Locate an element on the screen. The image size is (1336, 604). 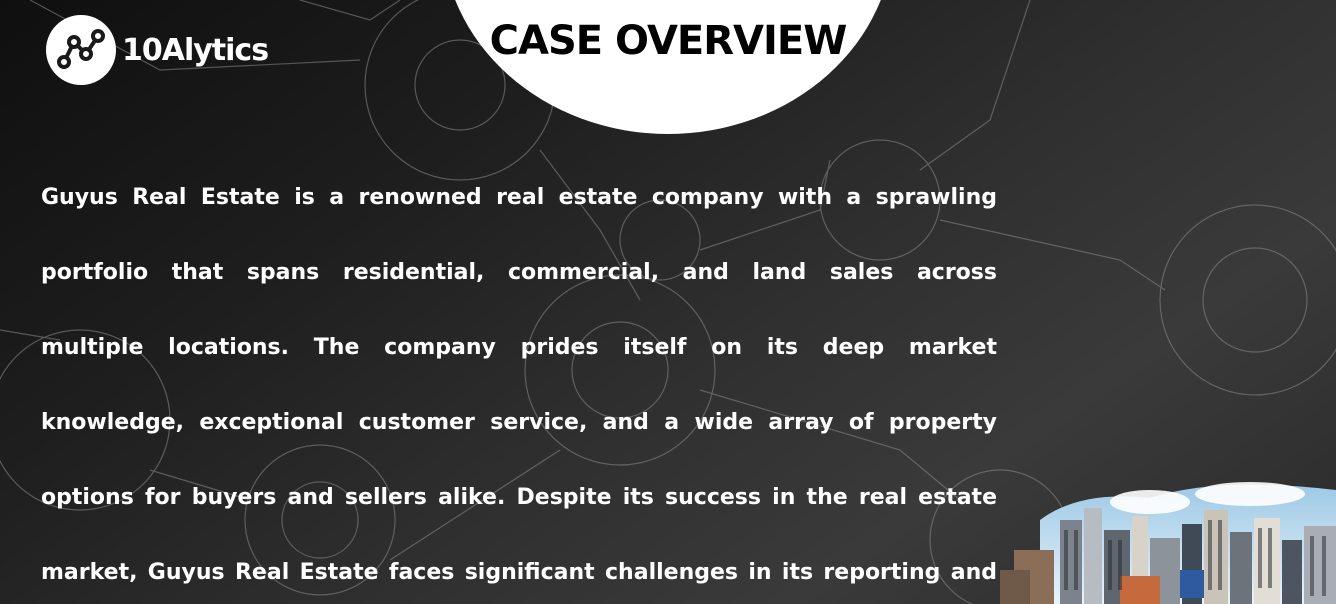
slide-title: CASE OVERVIEW is located at coordinates (668, 41).